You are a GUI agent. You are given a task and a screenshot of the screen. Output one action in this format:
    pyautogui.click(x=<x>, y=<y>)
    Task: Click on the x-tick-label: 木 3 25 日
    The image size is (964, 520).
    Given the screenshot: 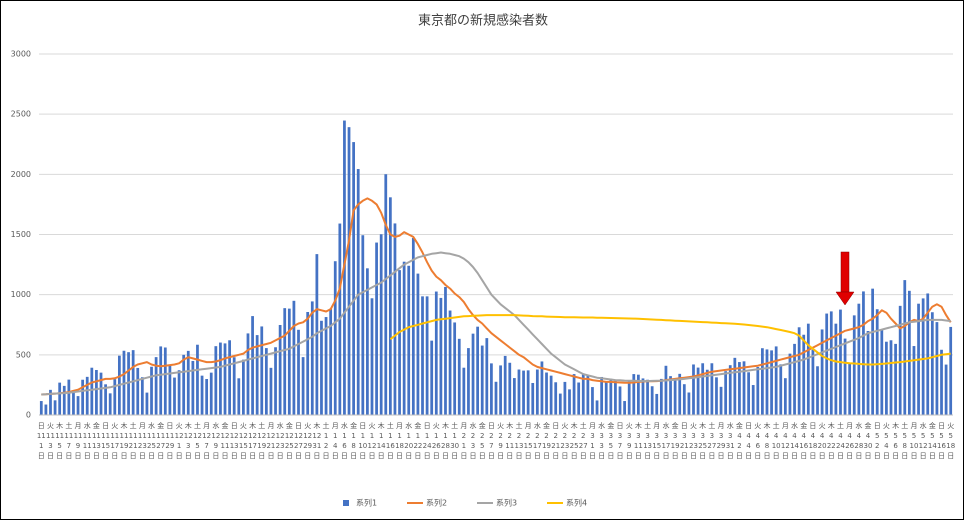 What is the action you would take?
    pyautogui.click(x=703, y=441)
    